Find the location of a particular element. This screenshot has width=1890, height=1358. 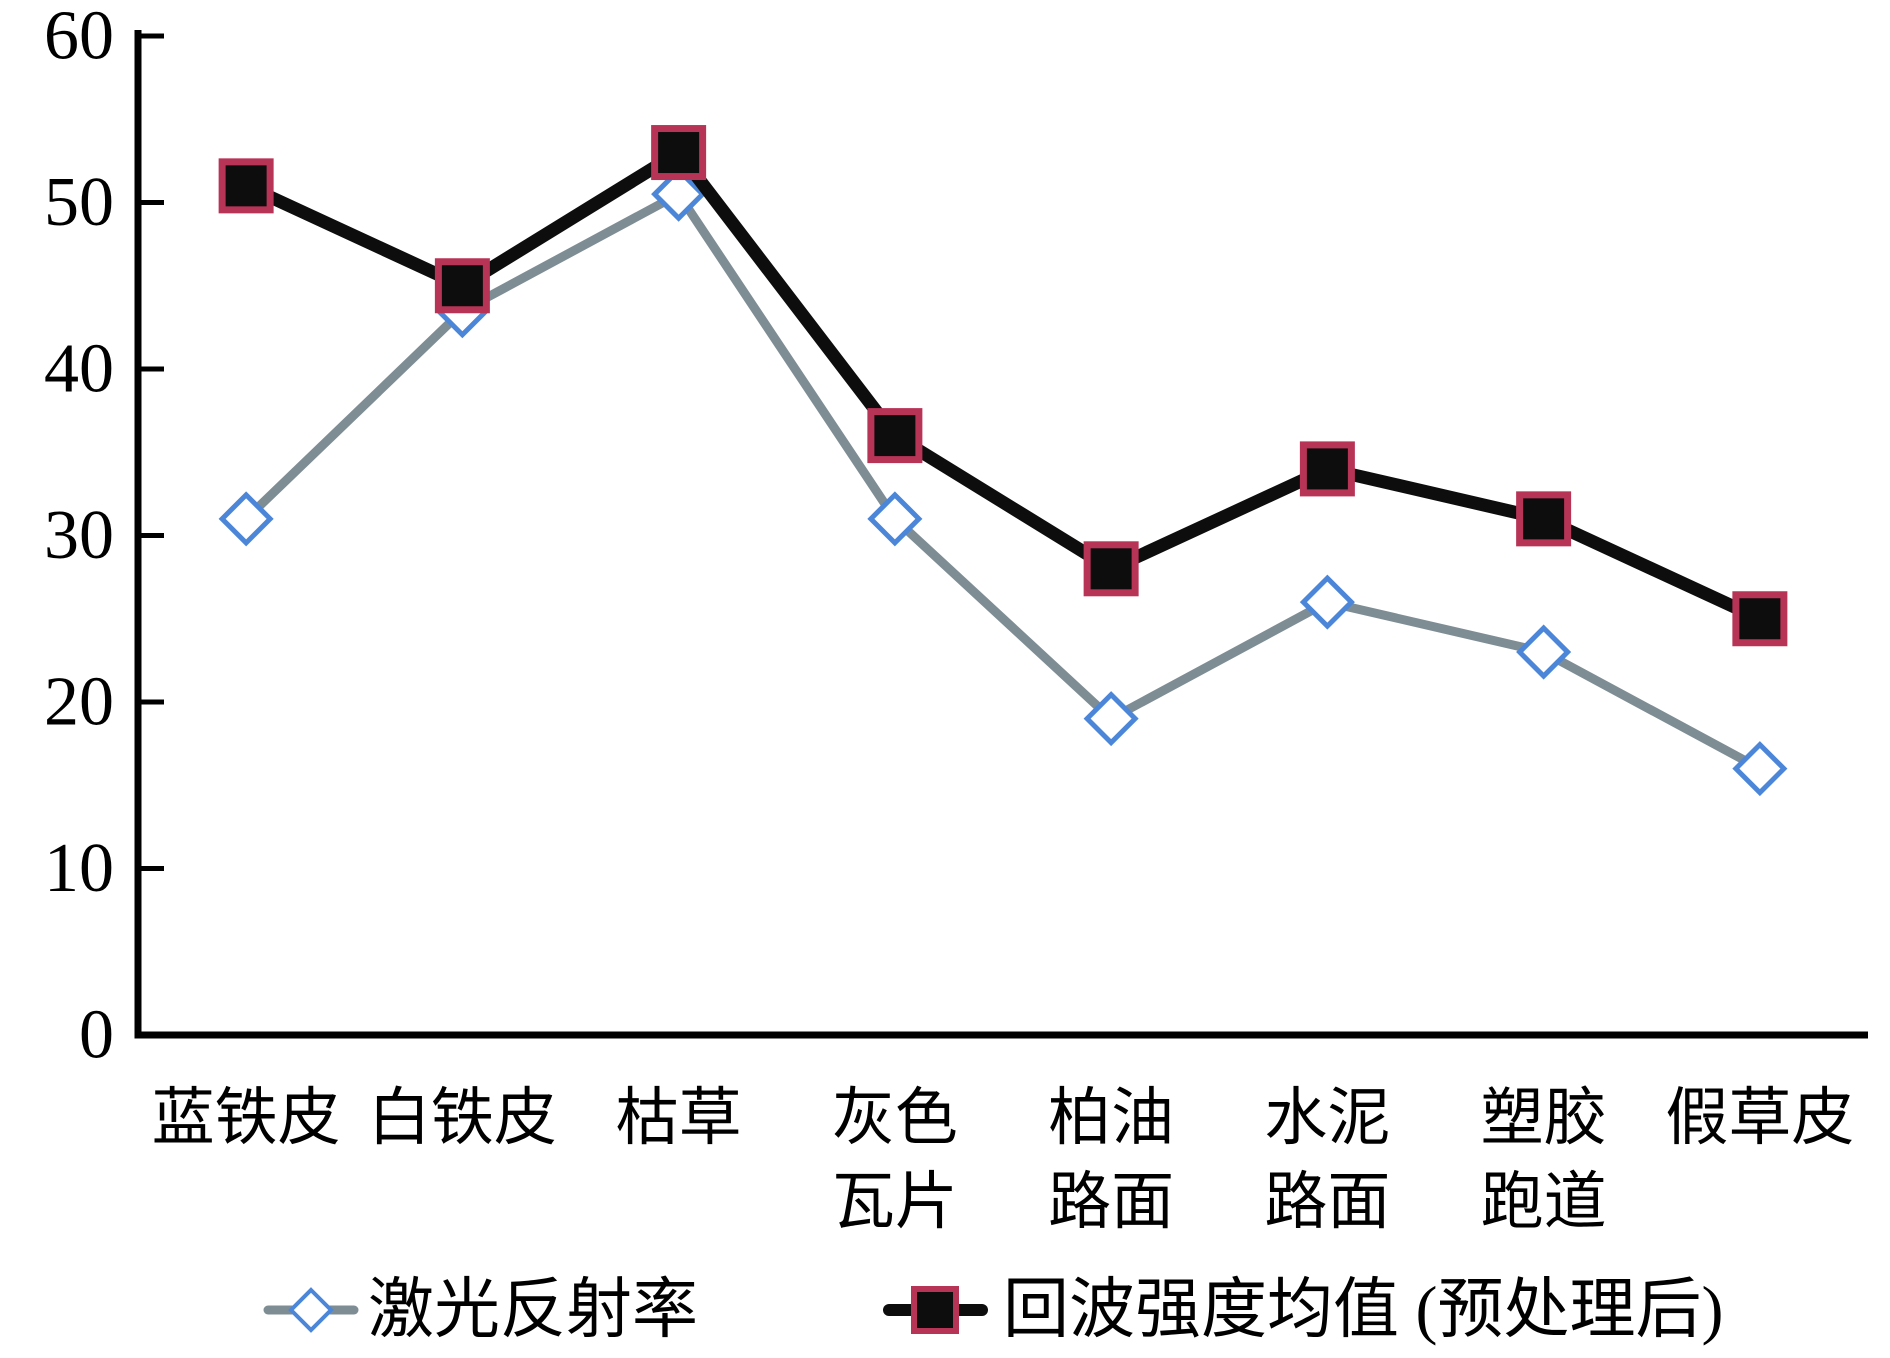

x-category-label: 枯草 is located at coordinates (679, 1118).